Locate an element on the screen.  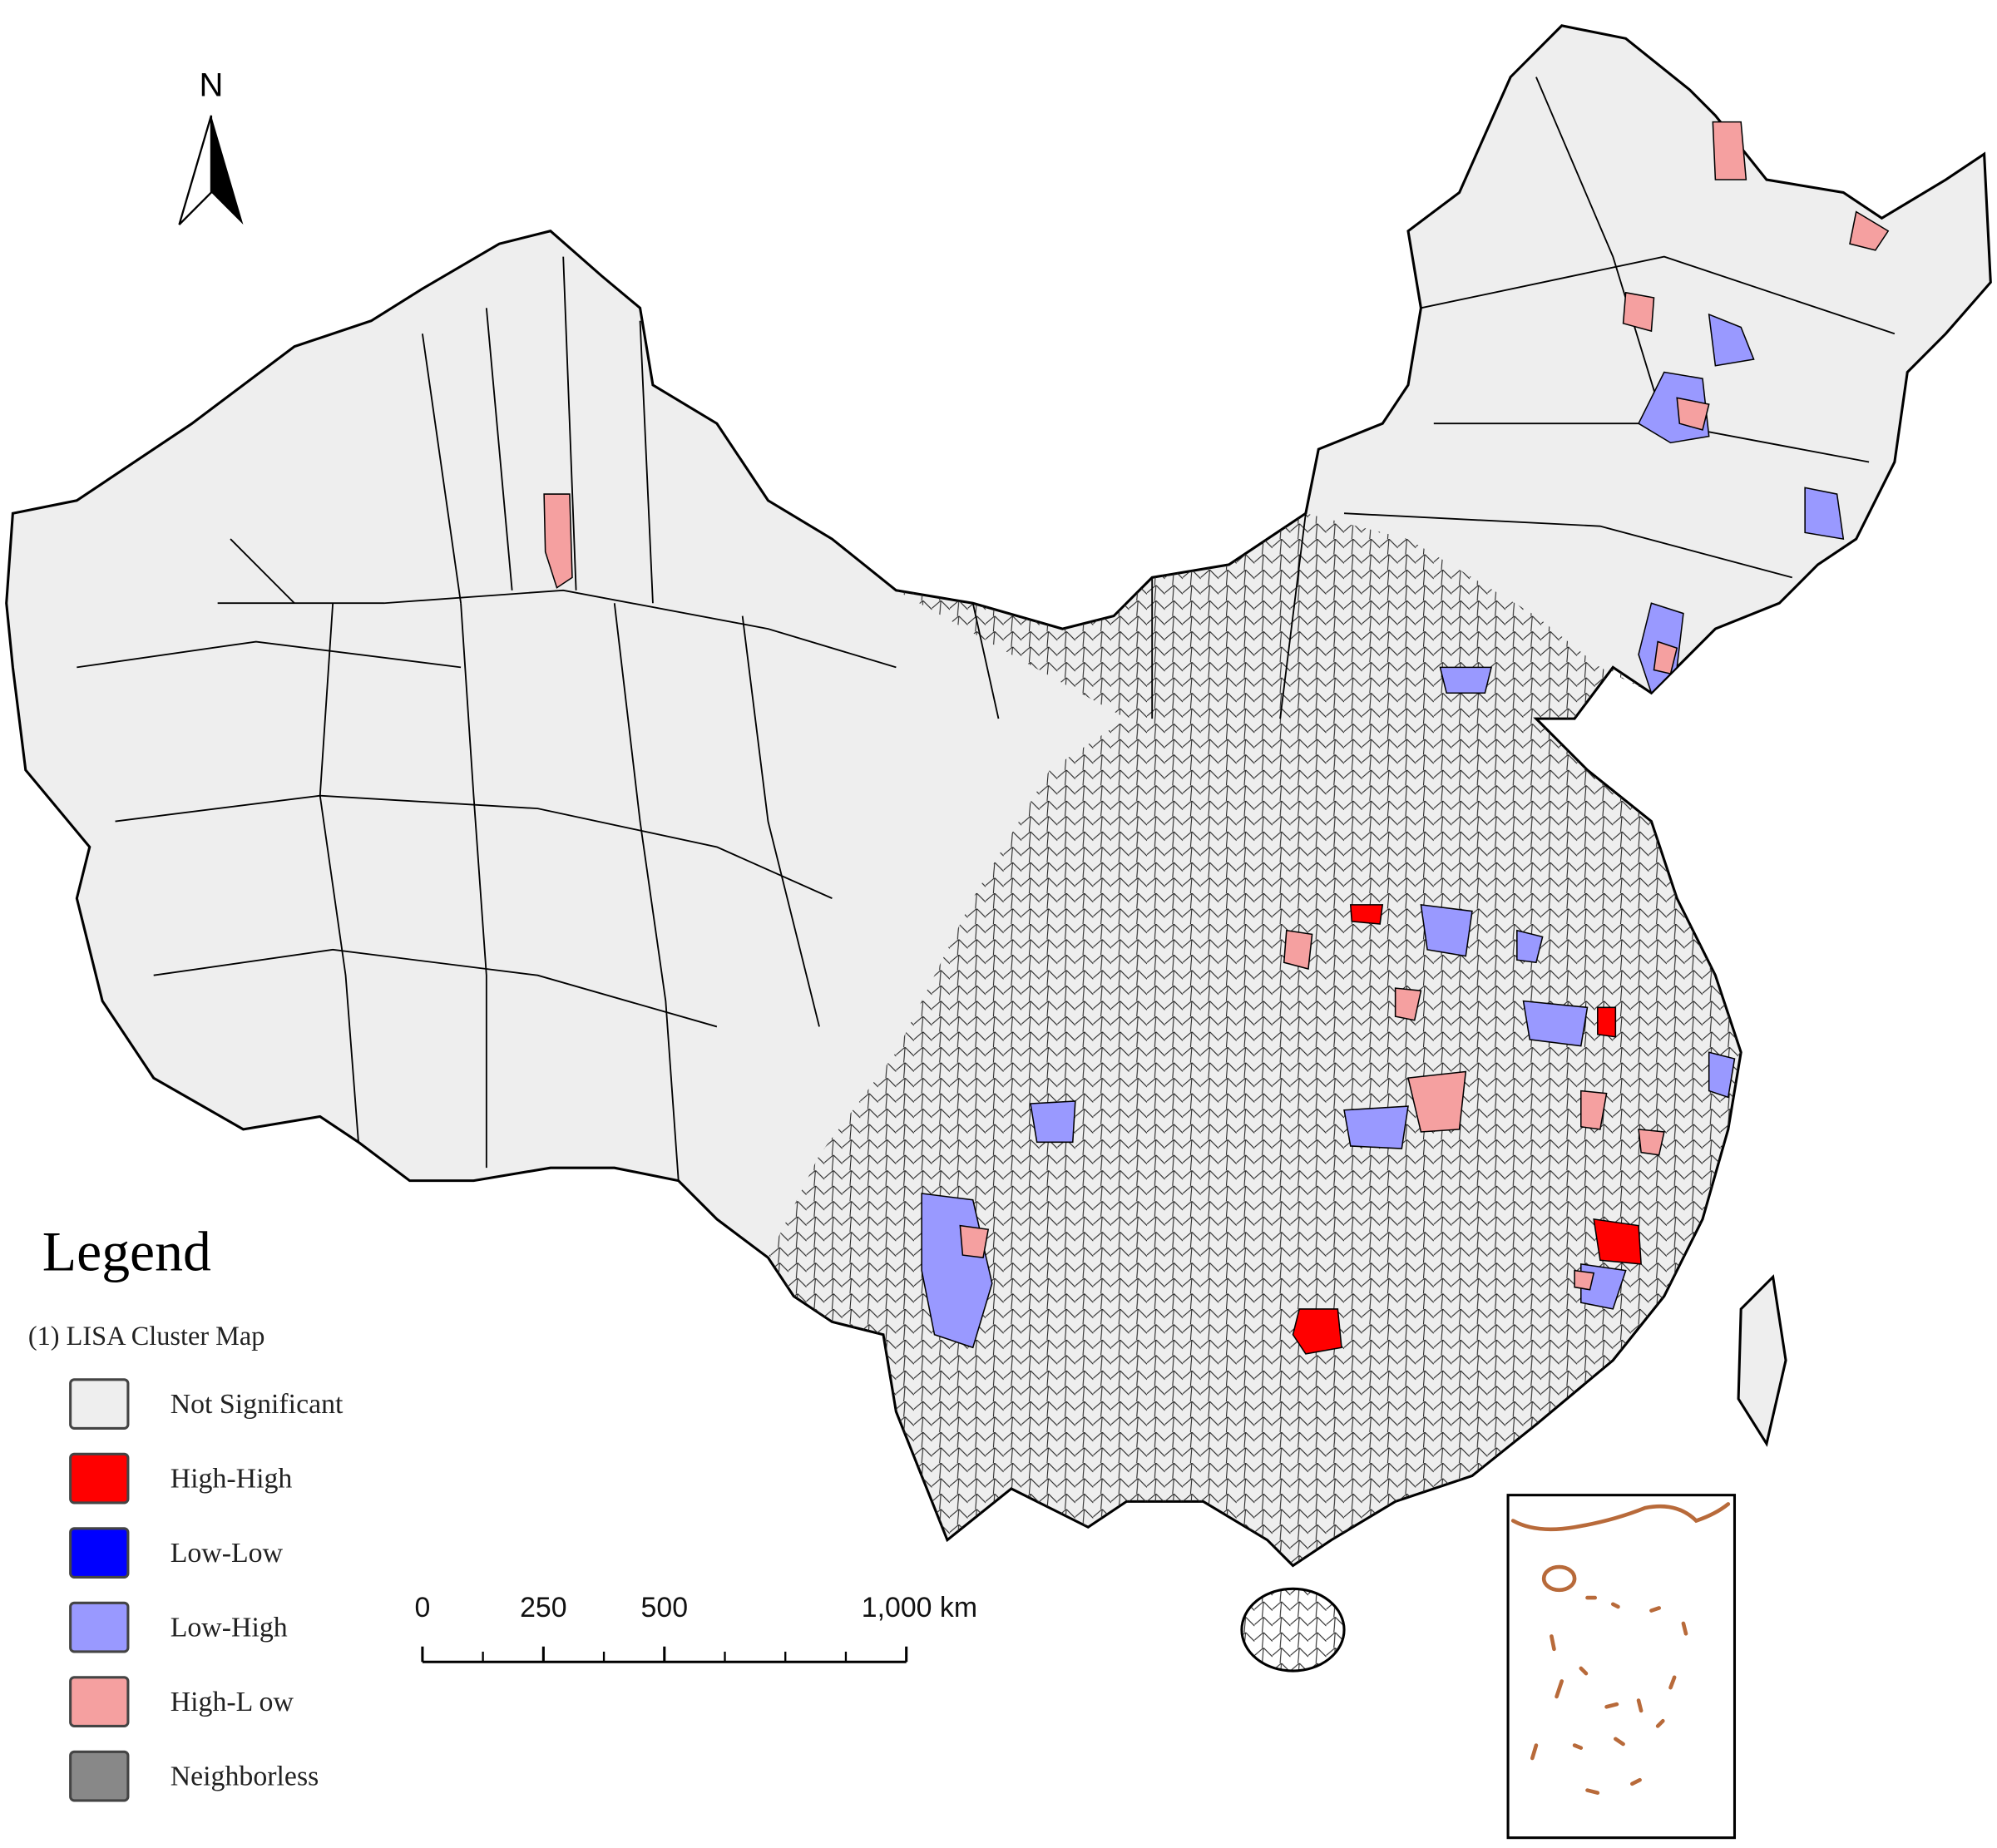
arrow-left is located at coordinates (196, 170).